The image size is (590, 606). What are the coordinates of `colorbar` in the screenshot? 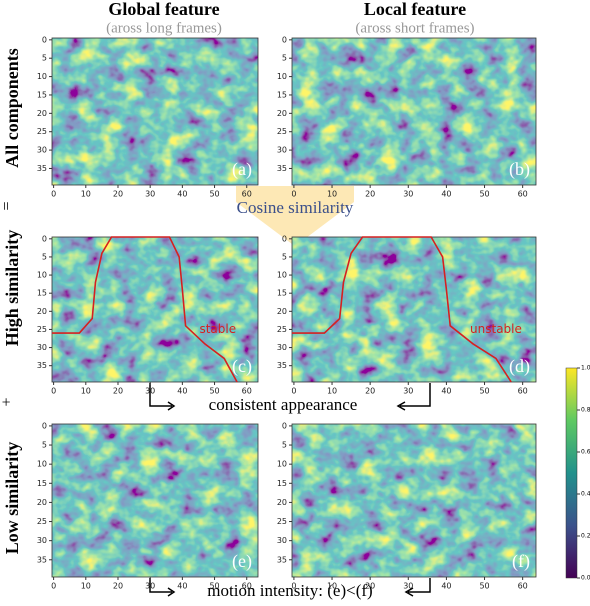 It's located at (571, 473).